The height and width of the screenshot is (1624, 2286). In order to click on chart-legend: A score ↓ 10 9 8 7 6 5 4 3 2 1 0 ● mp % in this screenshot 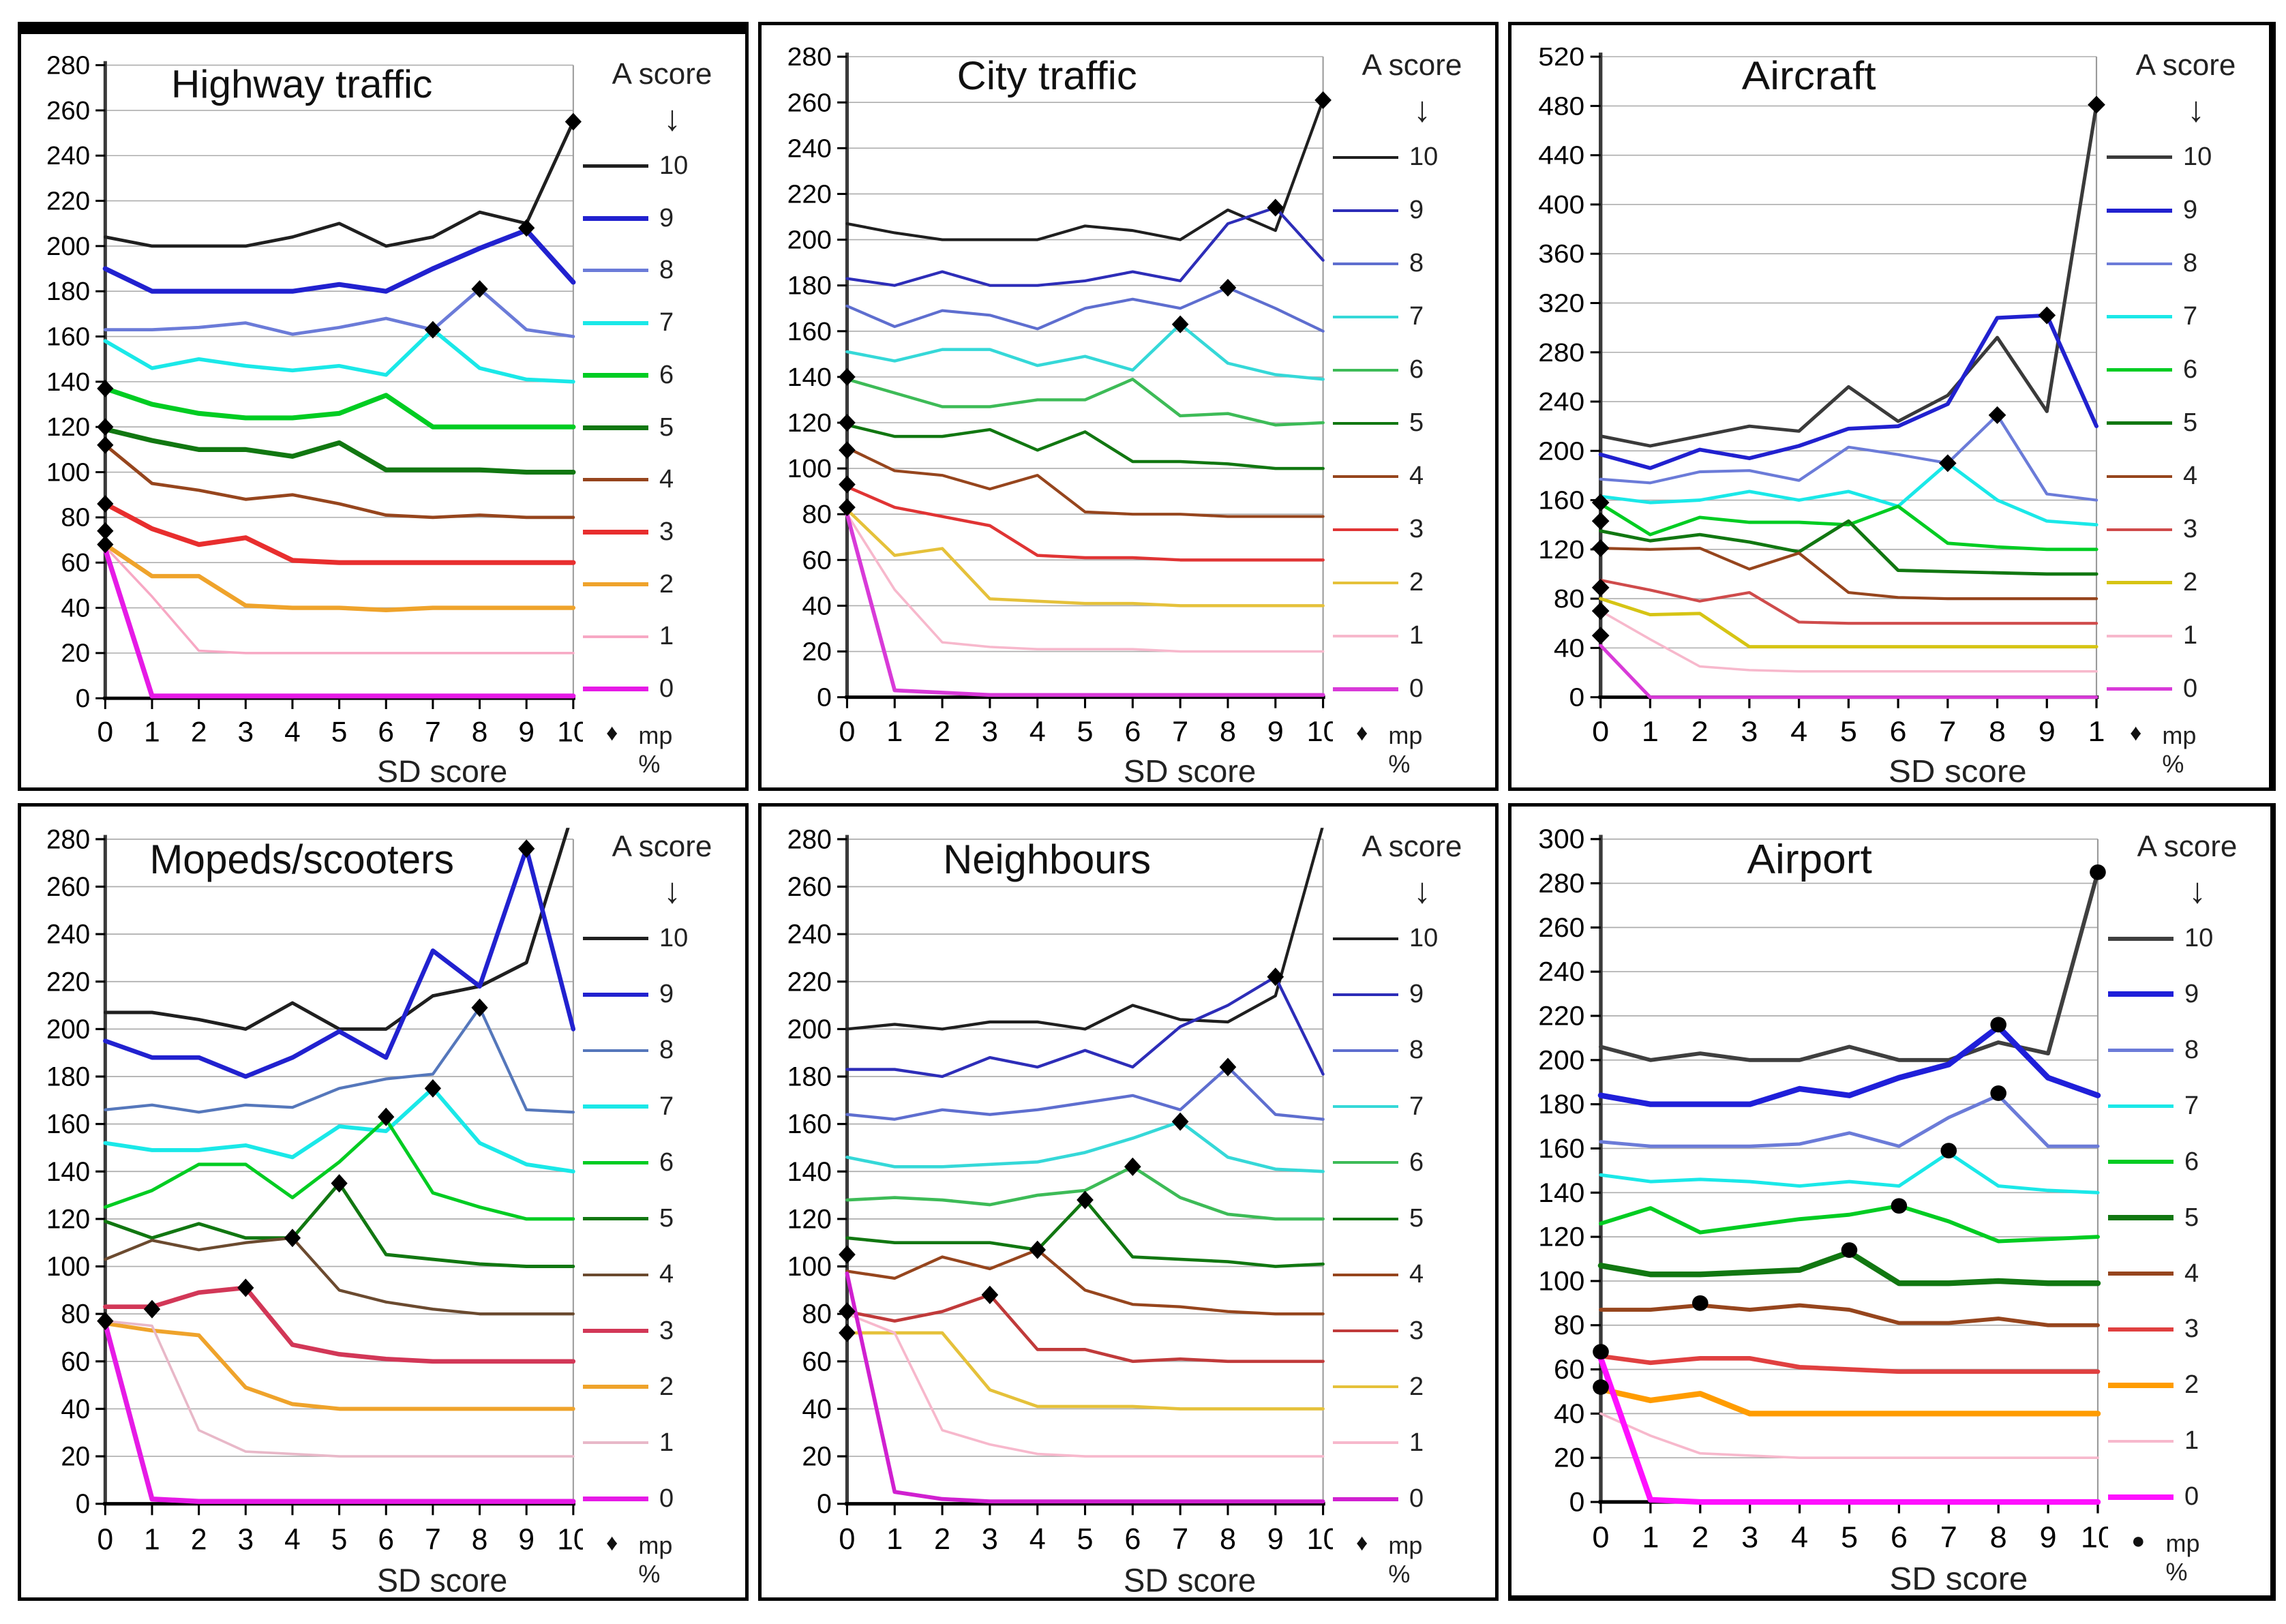, I will do `click(2189, 1201)`.